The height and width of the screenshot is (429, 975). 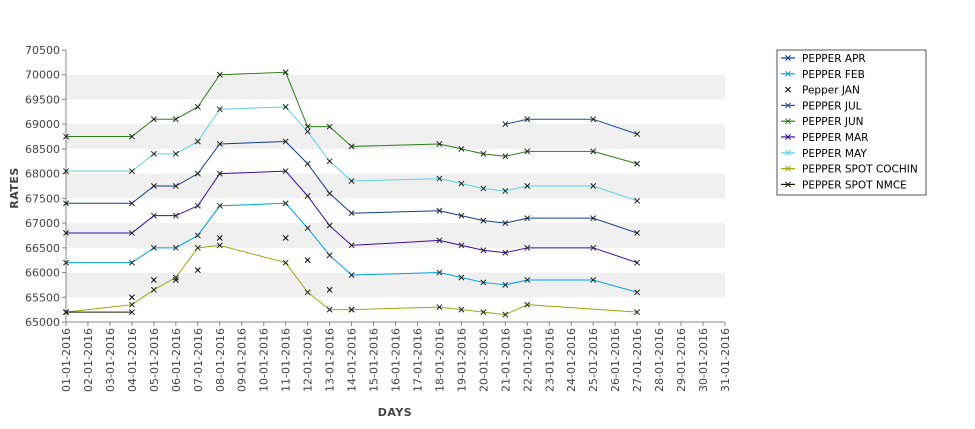 I want to click on series-pepper-apr, so click(x=352, y=187).